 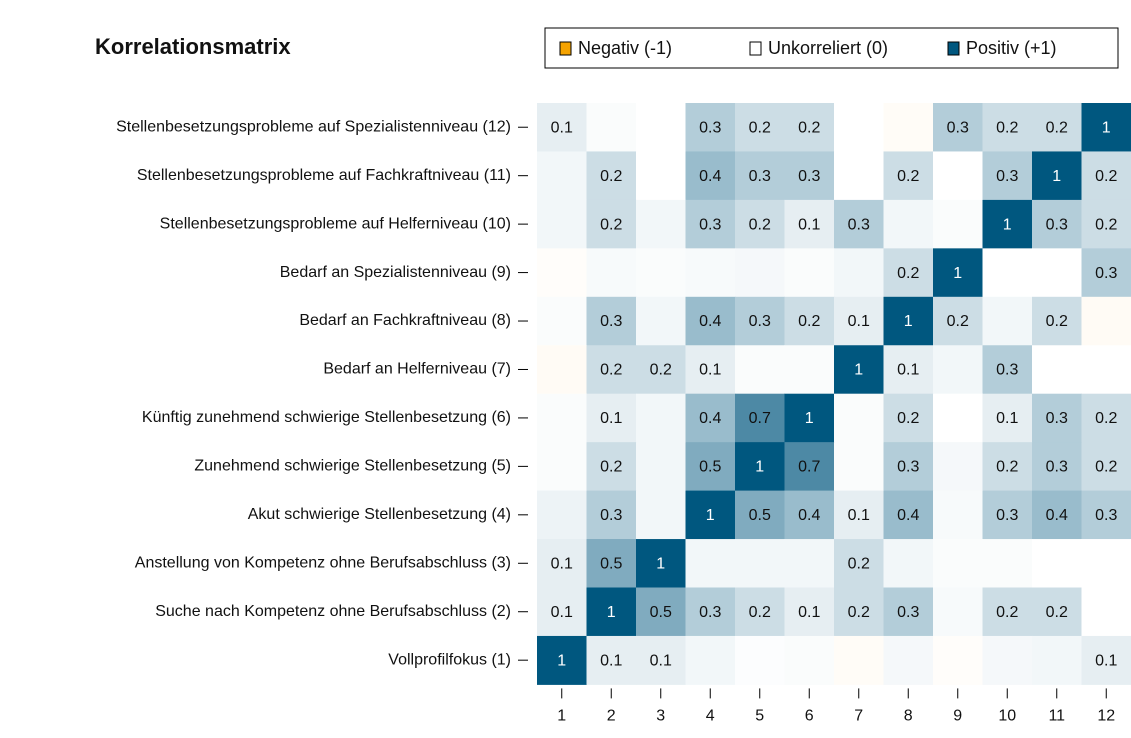 What do you see at coordinates (809, 467) in the screenshot?
I see `cell-label: 0.7` at bounding box center [809, 467].